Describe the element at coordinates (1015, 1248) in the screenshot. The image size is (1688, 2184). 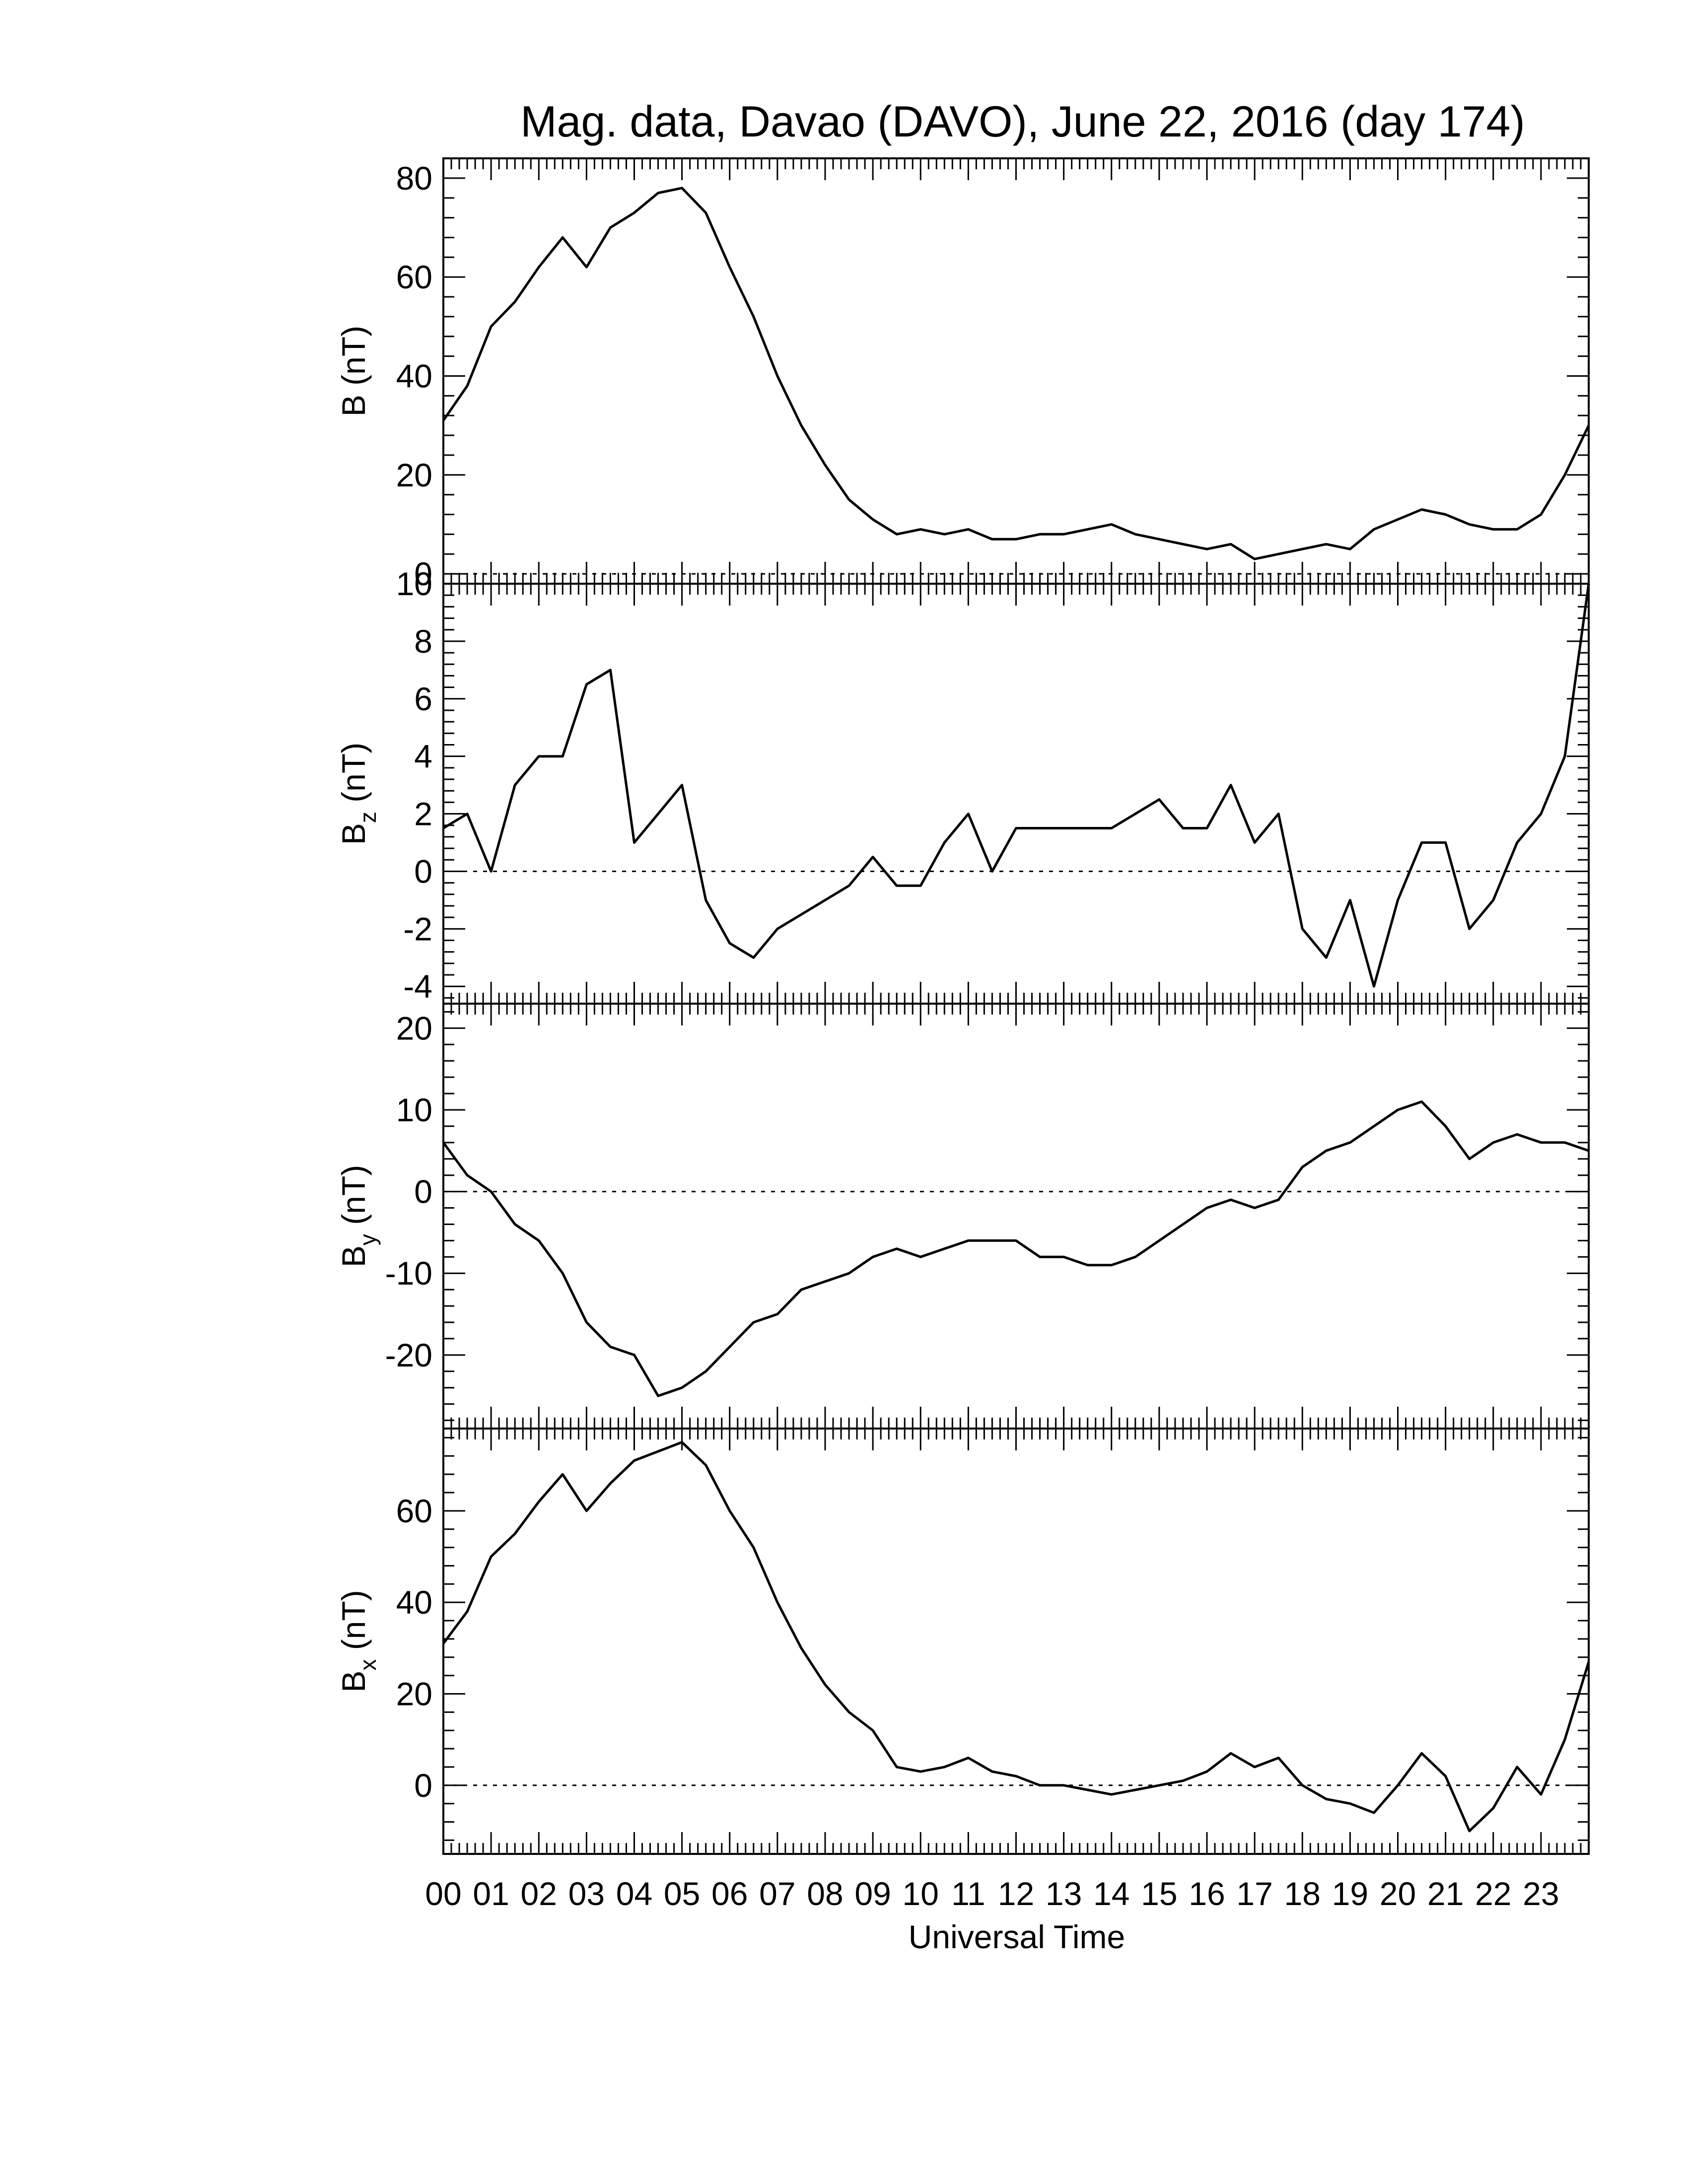
I see `data-series-by` at that location.